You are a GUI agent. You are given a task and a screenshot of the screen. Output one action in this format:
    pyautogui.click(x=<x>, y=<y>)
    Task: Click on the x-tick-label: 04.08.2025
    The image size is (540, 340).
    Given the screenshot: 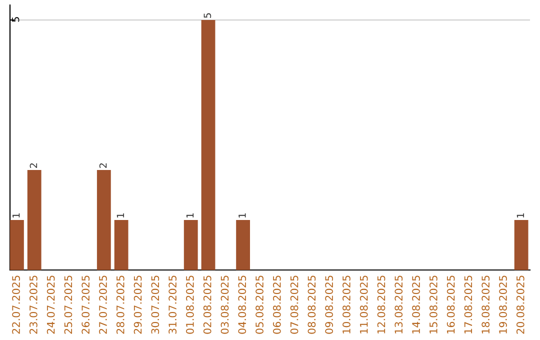 What is the action you would take?
    pyautogui.click(x=242, y=305)
    